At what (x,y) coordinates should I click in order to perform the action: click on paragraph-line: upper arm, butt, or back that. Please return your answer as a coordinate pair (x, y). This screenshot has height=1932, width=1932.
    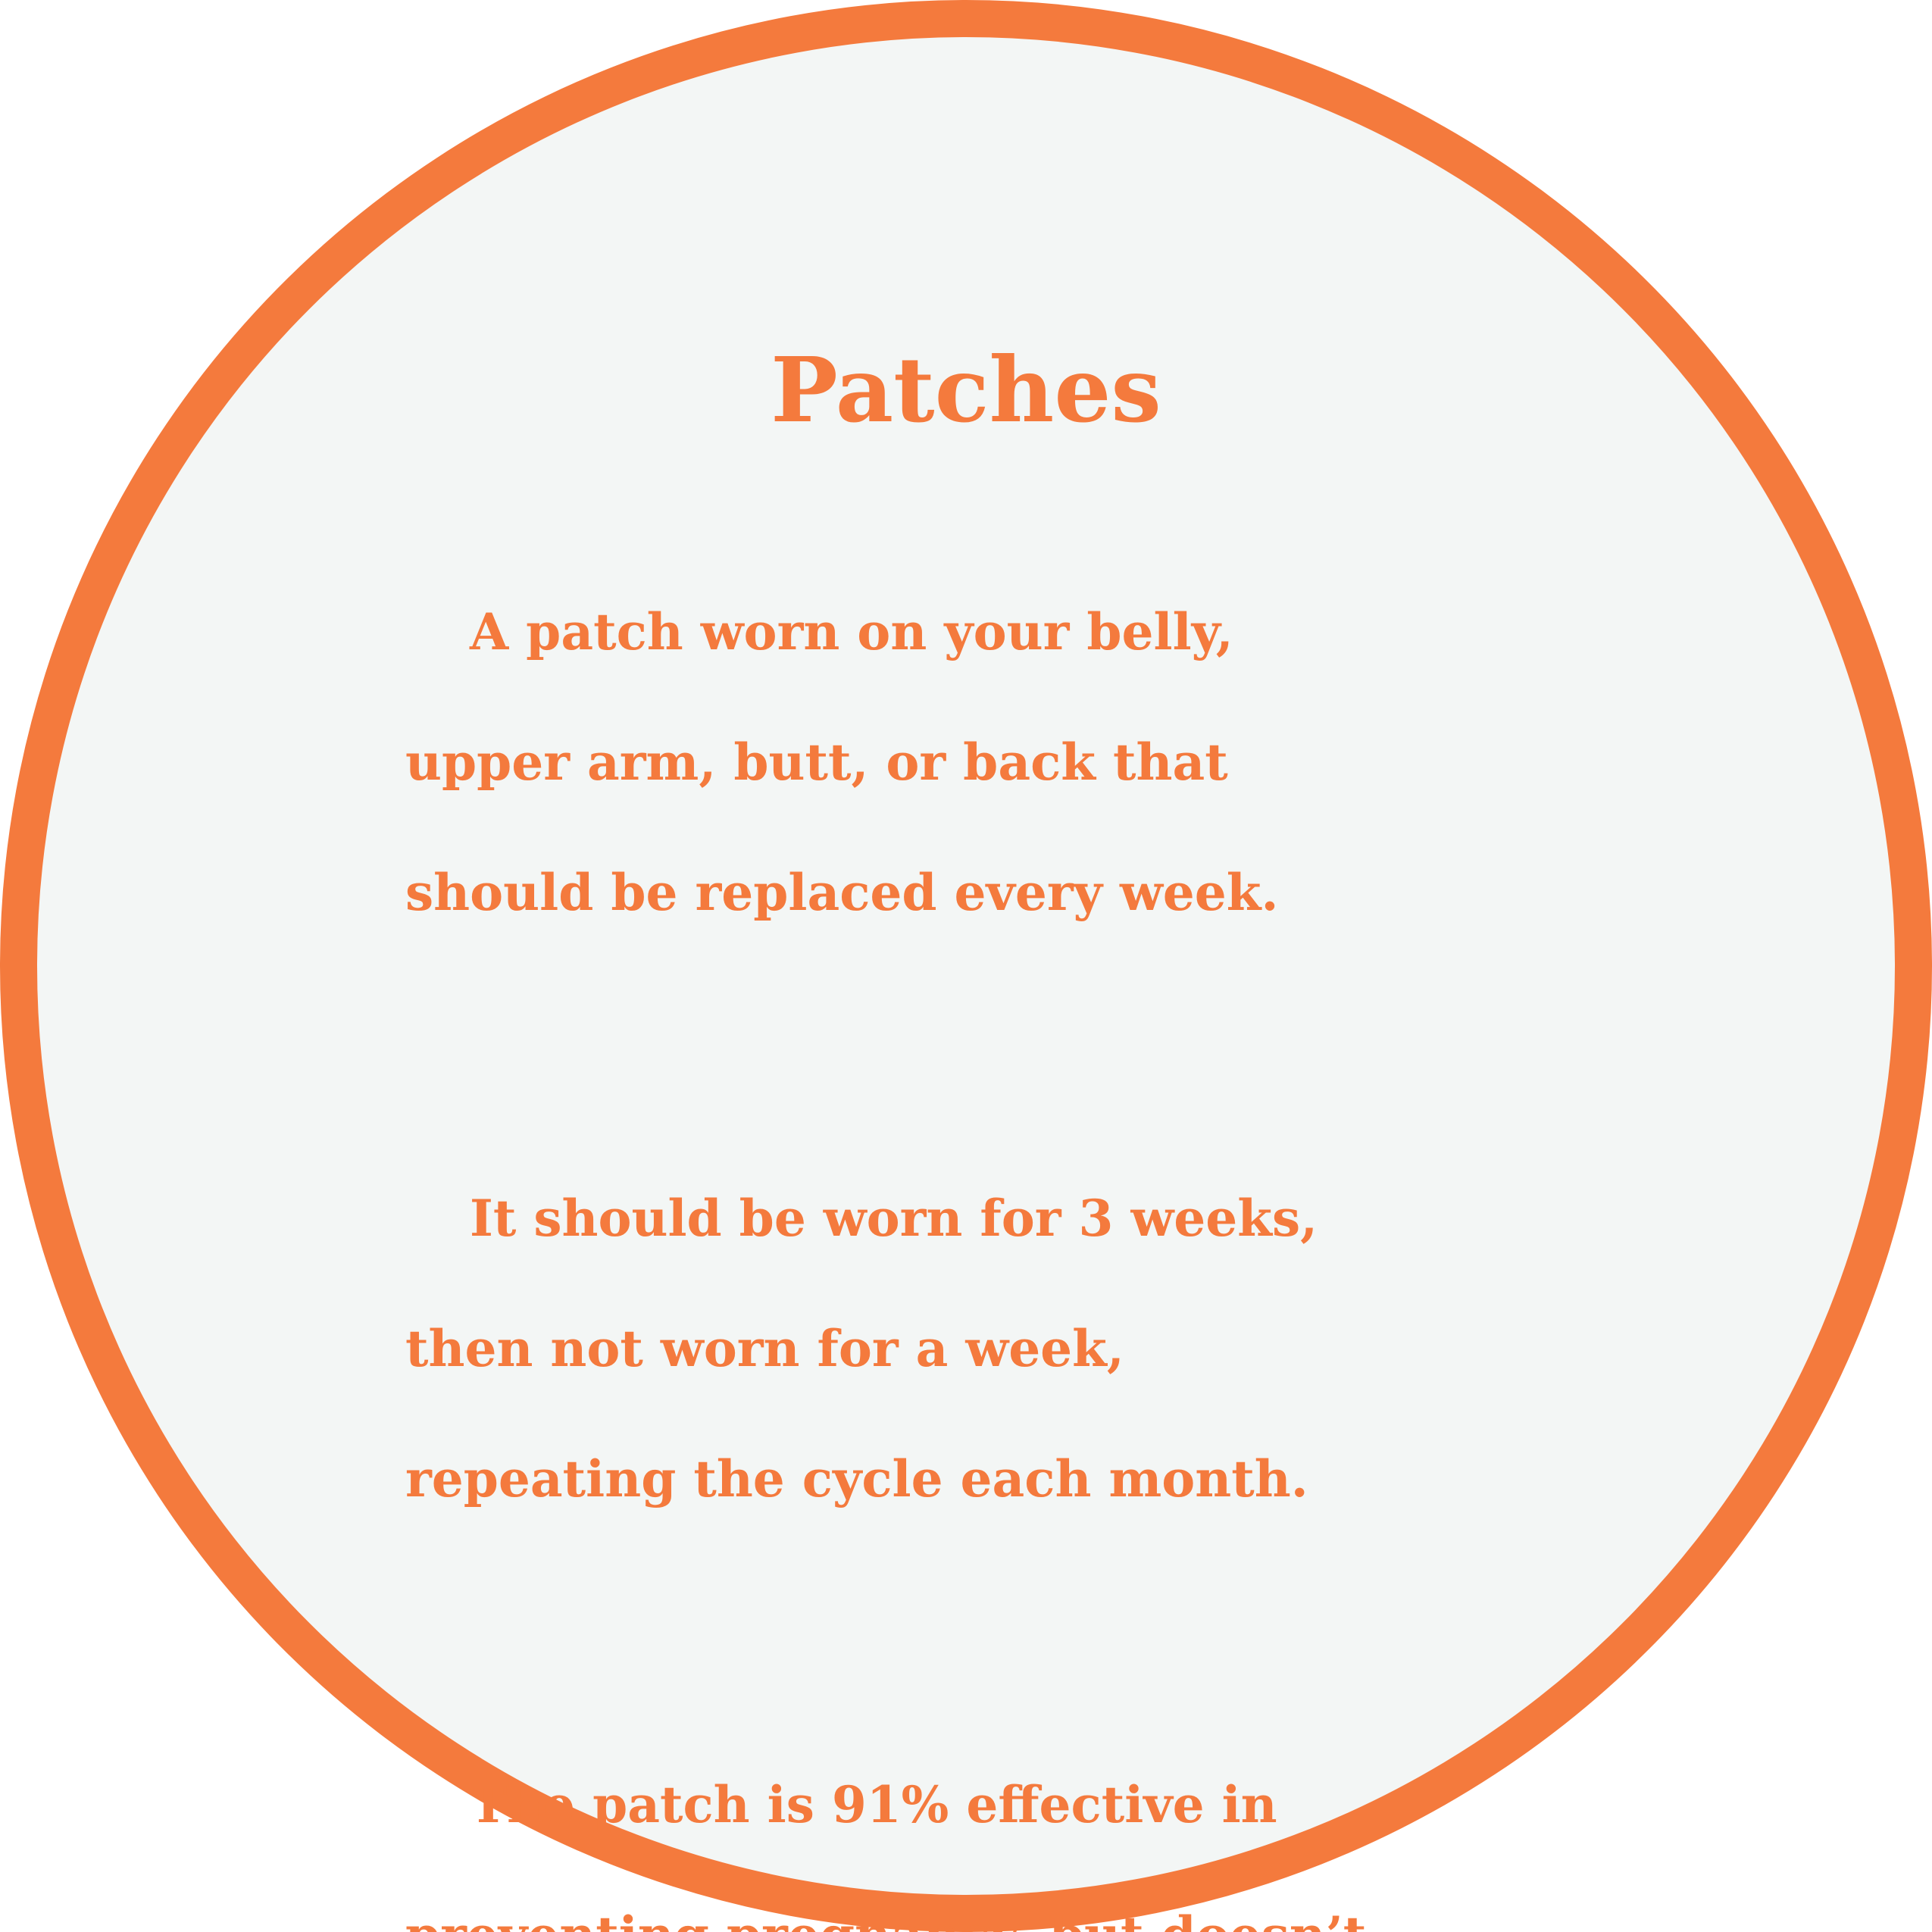
    Looking at the image, I should click on (816, 762).